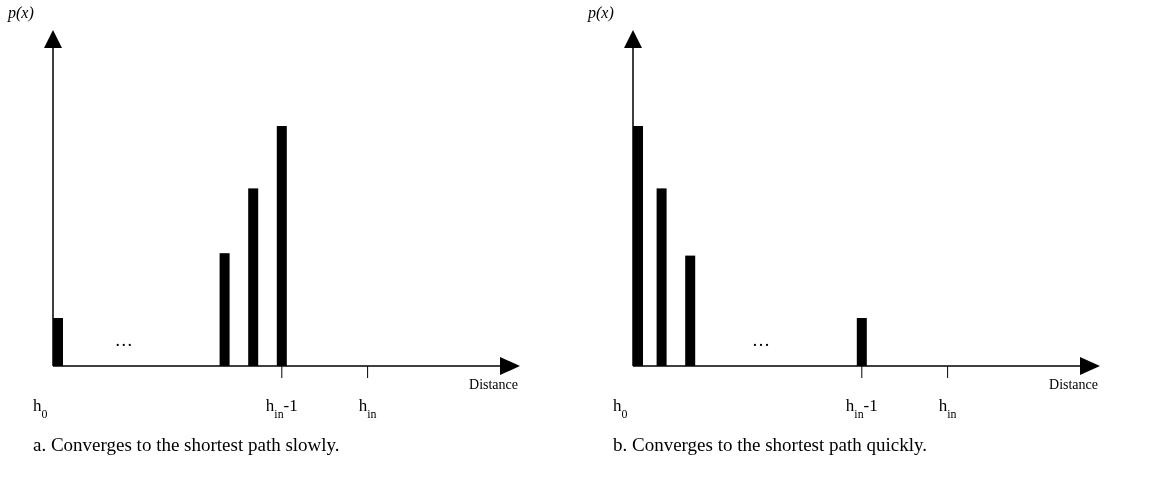 The width and height of the screenshot is (1157, 477). What do you see at coordinates (770, 444) in the screenshot?
I see `text: b. Converges to the shortest path quickly.` at bounding box center [770, 444].